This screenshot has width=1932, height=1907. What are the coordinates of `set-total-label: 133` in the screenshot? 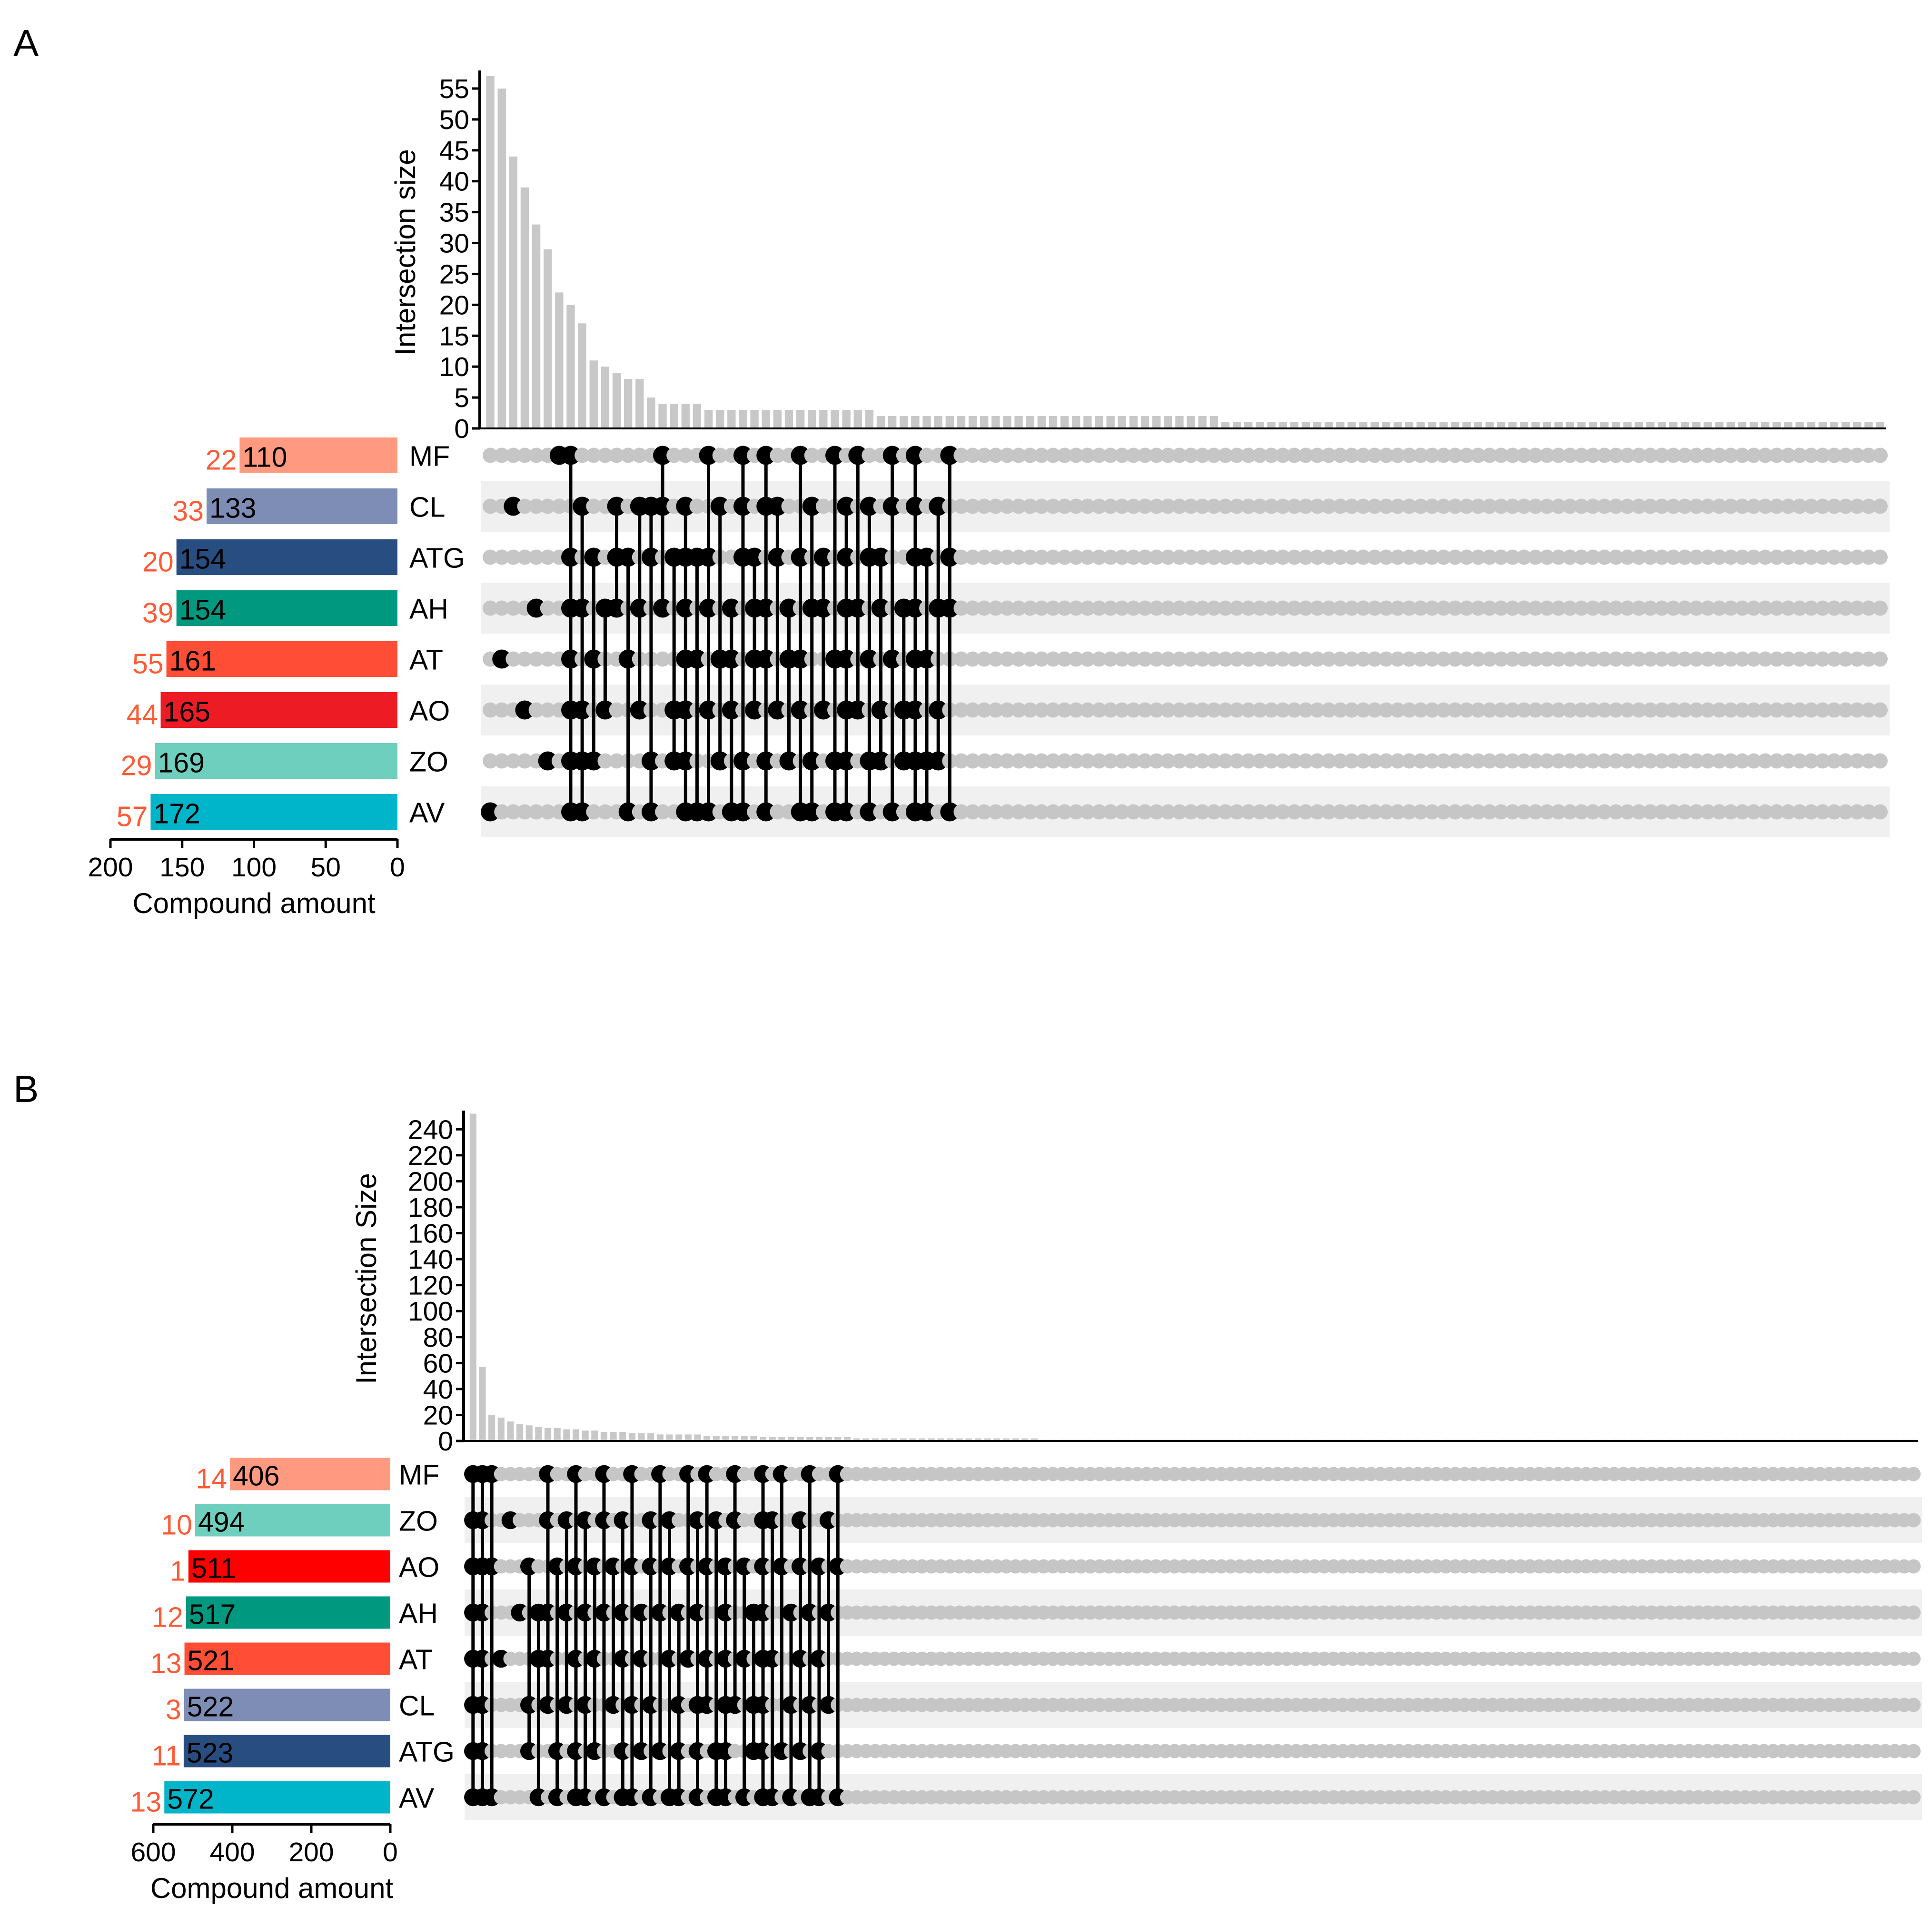 It's located at (232, 508).